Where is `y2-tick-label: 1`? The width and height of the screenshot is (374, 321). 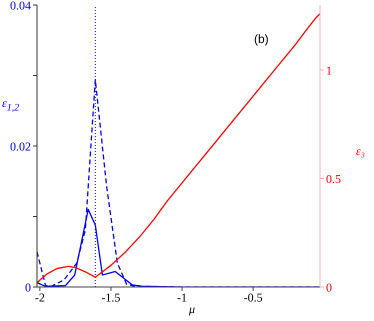
y2-tick-label: 1 is located at coordinates (329, 70).